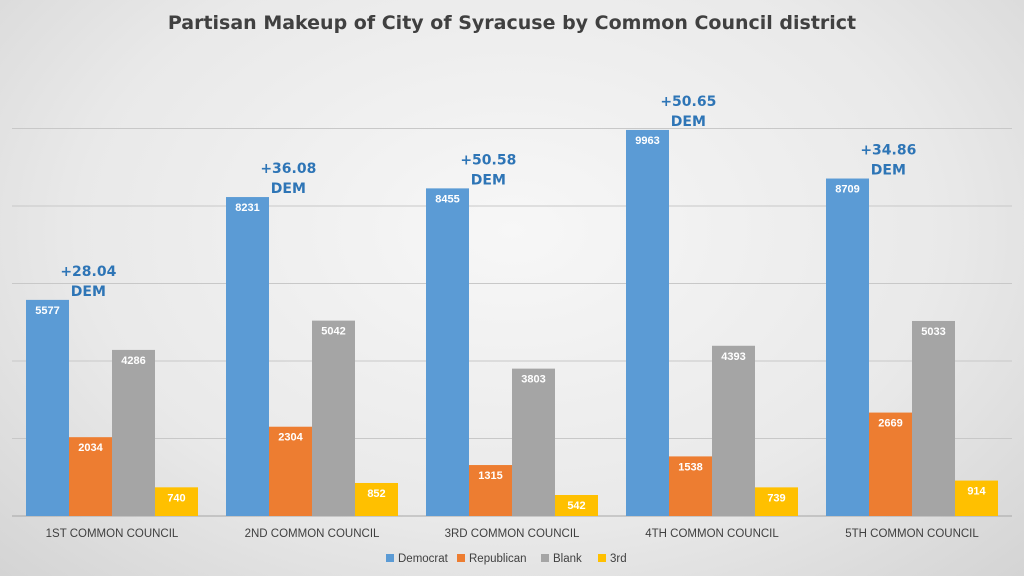 Image resolution: width=1024 pixels, height=576 pixels. I want to click on data-label: 5042, so click(333, 332).